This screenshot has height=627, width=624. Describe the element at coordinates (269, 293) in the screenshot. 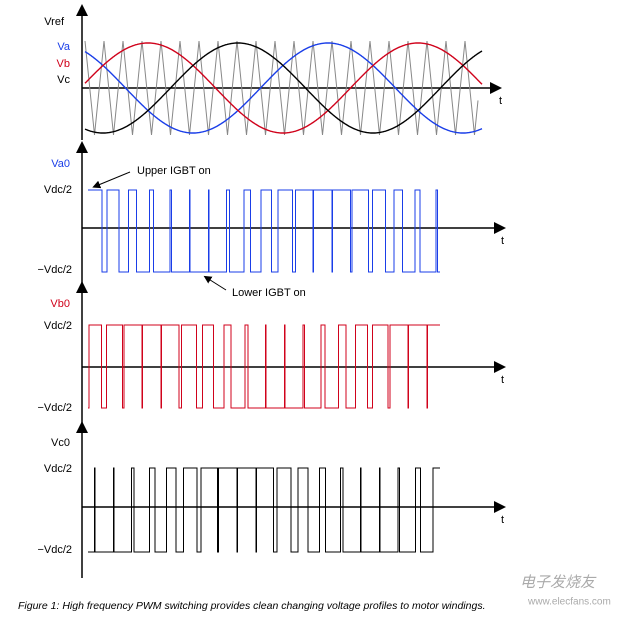

I see `annotation: Lower IGBT on` at that location.